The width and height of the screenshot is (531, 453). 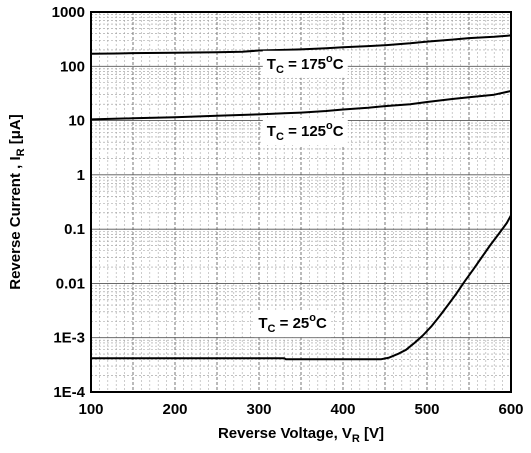 I want to click on y-axis-label-subscript: R, so click(x=21, y=152).